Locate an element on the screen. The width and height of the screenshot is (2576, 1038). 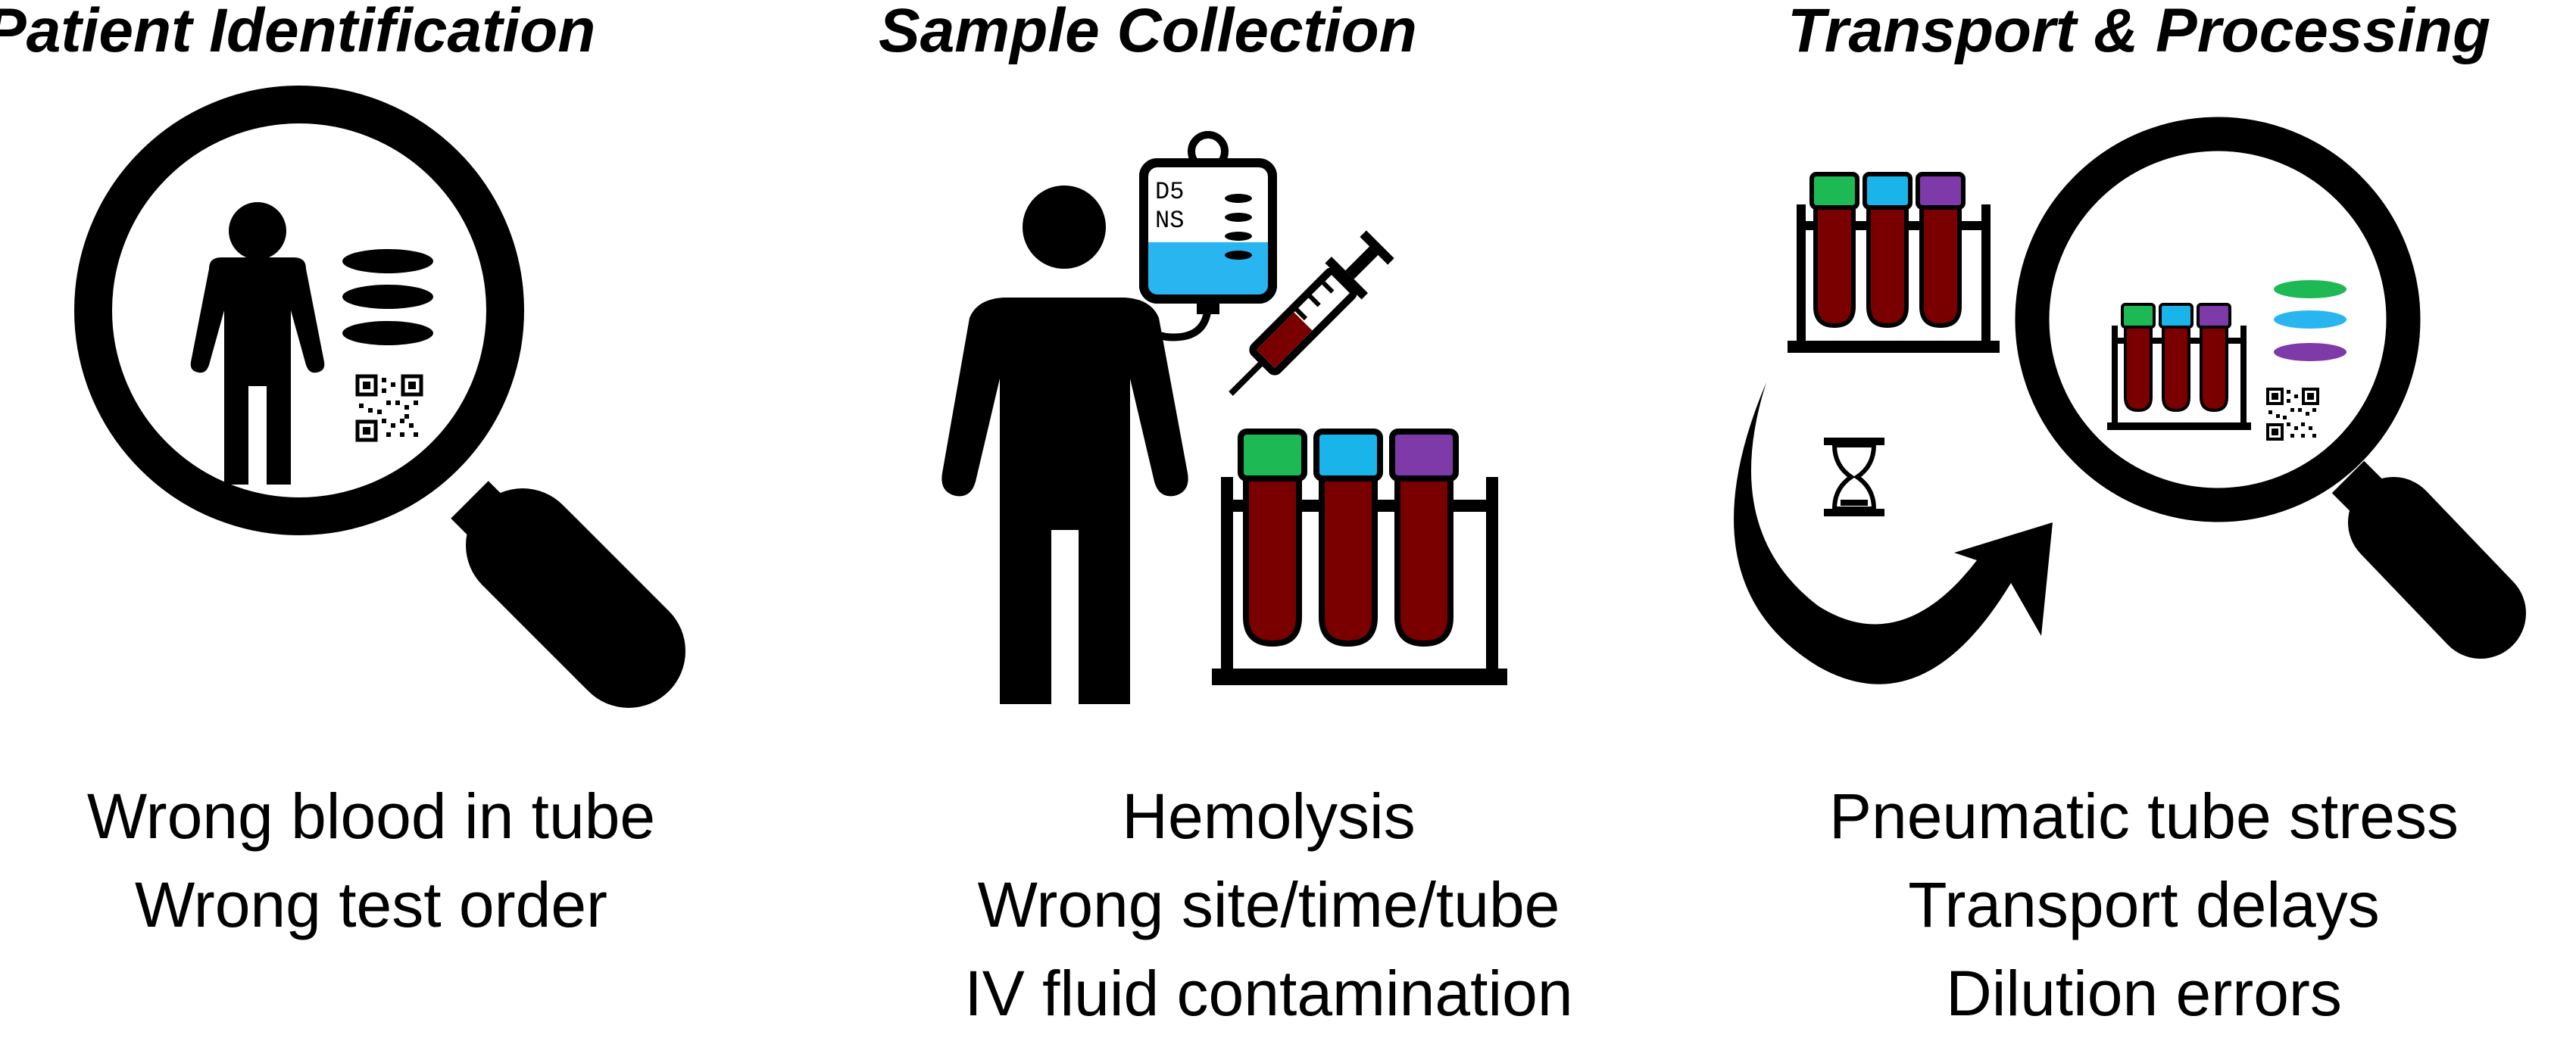
curved-arrow-icon is located at coordinates (1894, 533).